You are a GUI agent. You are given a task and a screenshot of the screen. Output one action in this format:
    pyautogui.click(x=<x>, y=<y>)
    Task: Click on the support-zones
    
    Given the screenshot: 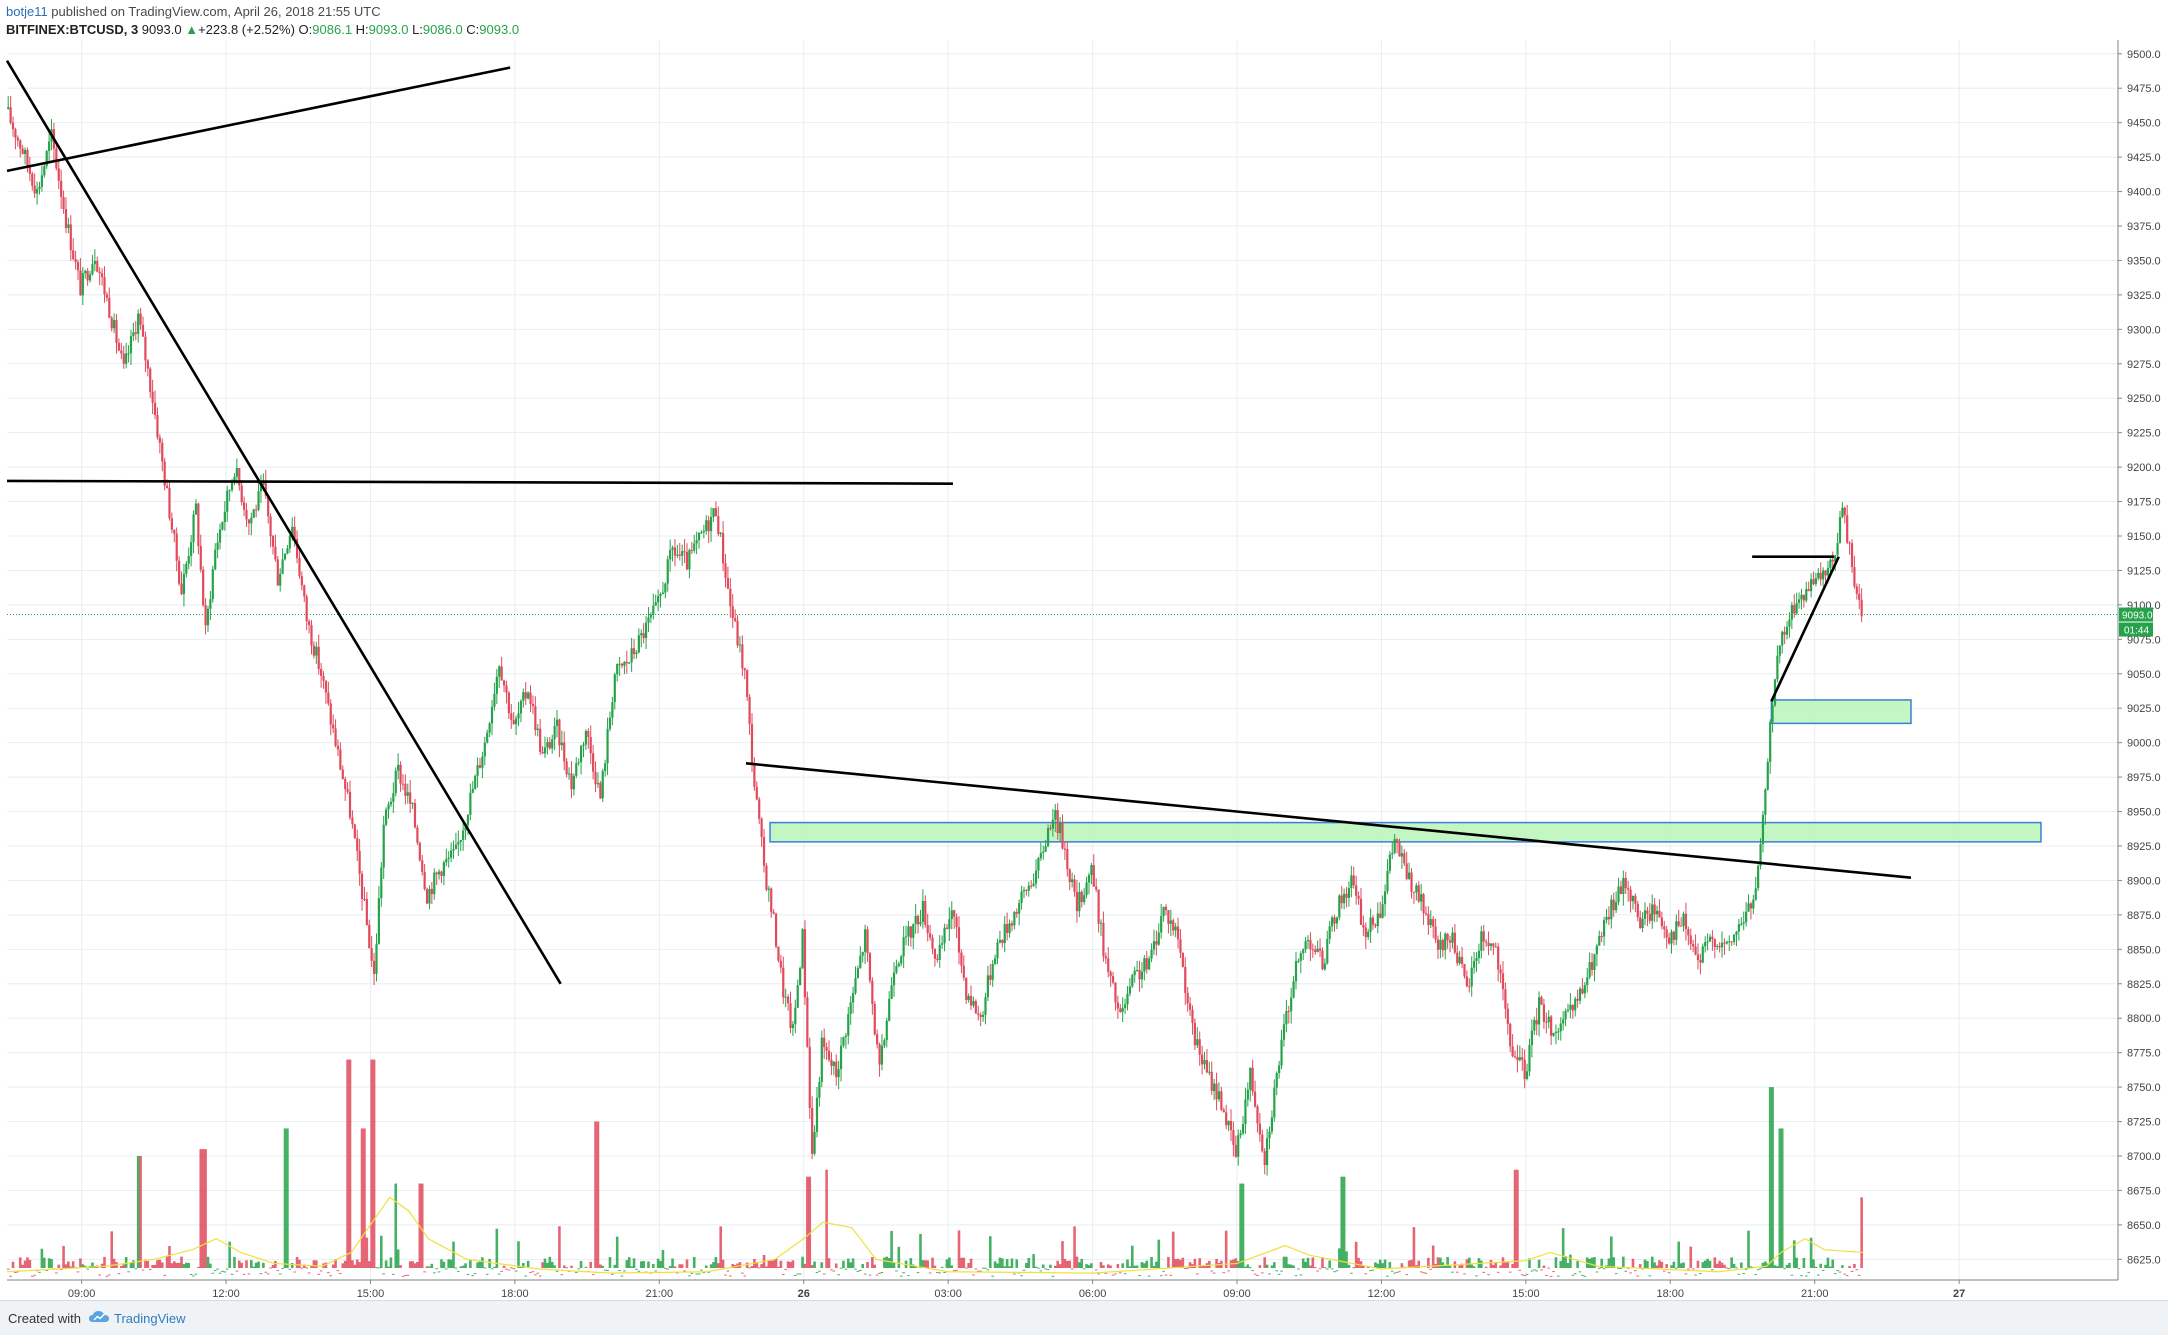 What is the action you would take?
    pyautogui.click(x=1405, y=771)
    